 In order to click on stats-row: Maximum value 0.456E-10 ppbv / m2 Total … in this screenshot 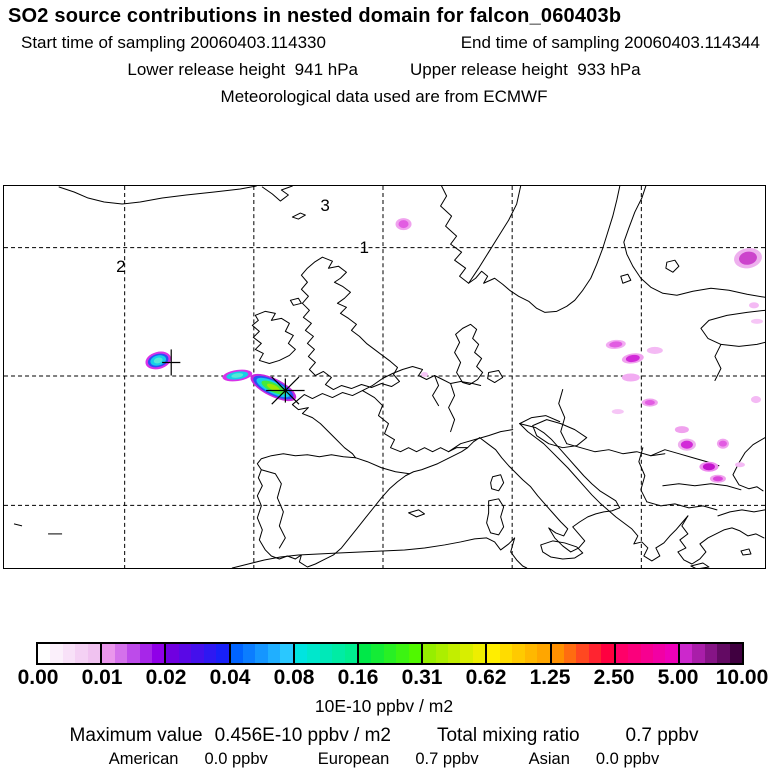, I will do `click(384, 736)`.